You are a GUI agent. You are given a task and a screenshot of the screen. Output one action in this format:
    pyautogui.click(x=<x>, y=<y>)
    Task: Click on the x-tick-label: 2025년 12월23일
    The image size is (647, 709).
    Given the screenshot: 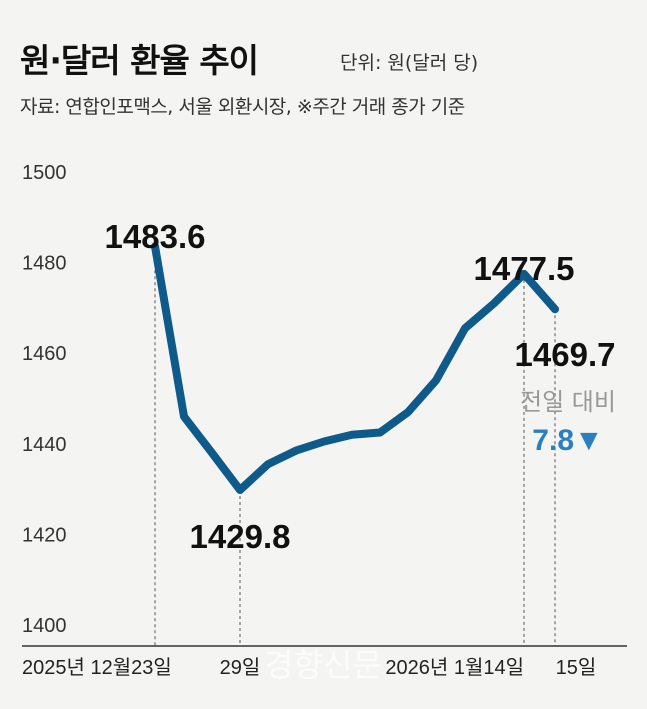 What is the action you would take?
    pyautogui.click(x=97, y=667)
    